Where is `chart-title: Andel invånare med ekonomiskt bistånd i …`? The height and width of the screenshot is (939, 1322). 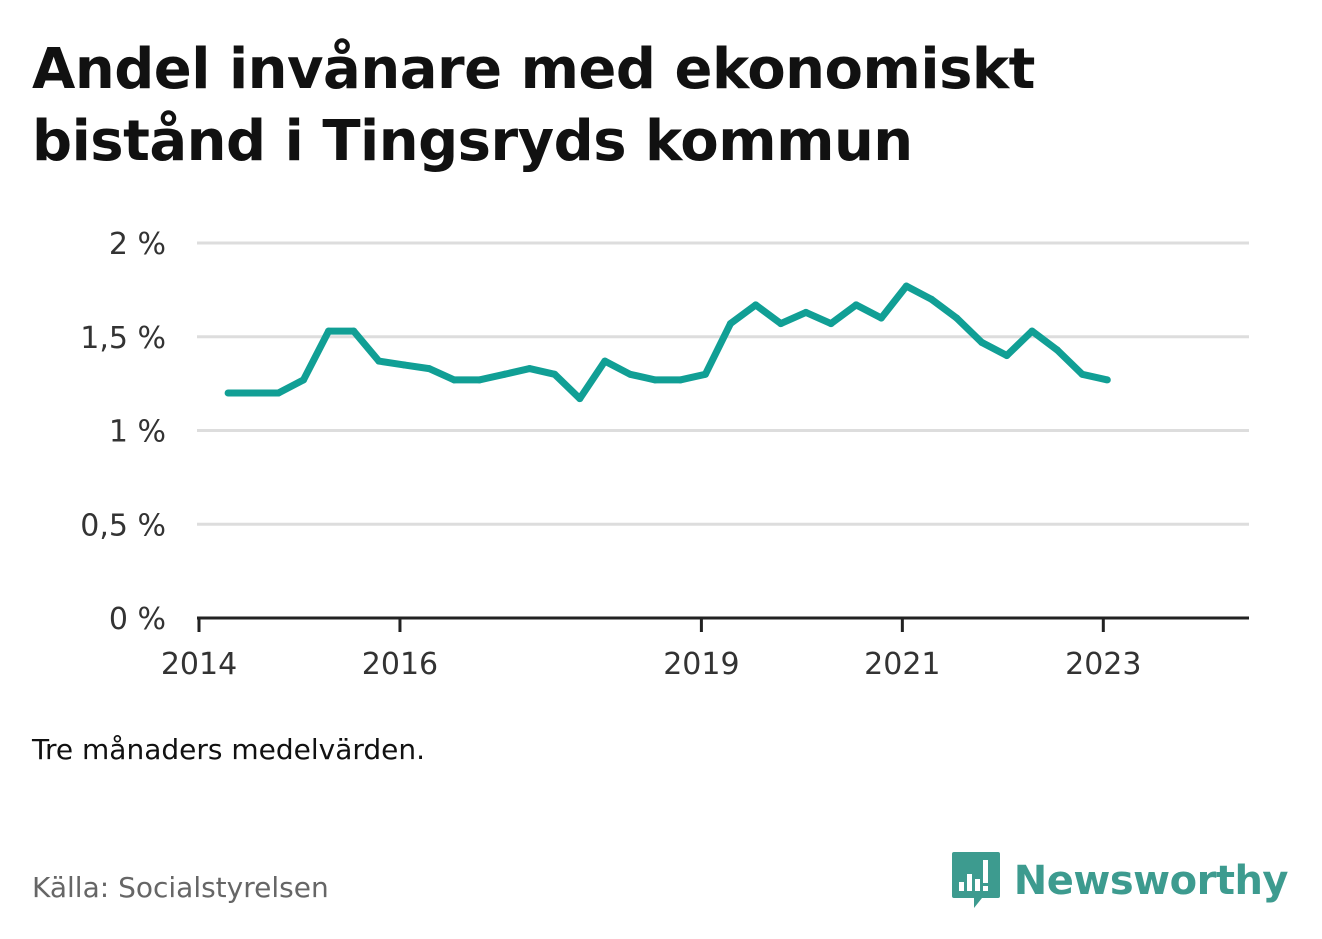 chart-title: Andel invånare med ekonomiskt bistånd i … is located at coordinates (533, 105).